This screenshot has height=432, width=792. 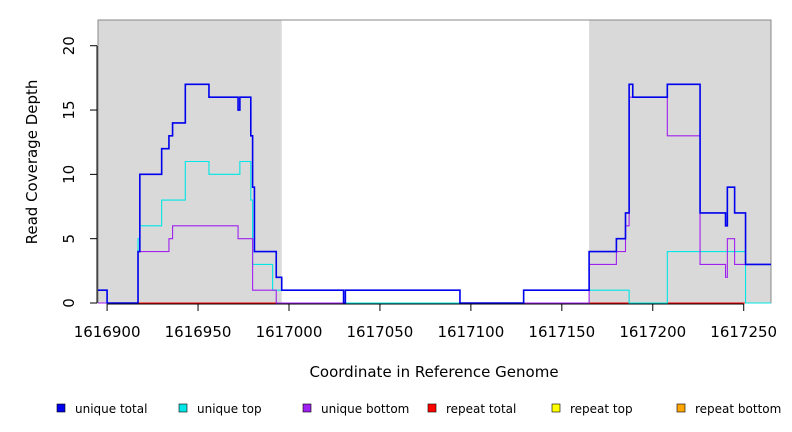 I want to click on y-tick-label: 10, so click(x=69, y=174).